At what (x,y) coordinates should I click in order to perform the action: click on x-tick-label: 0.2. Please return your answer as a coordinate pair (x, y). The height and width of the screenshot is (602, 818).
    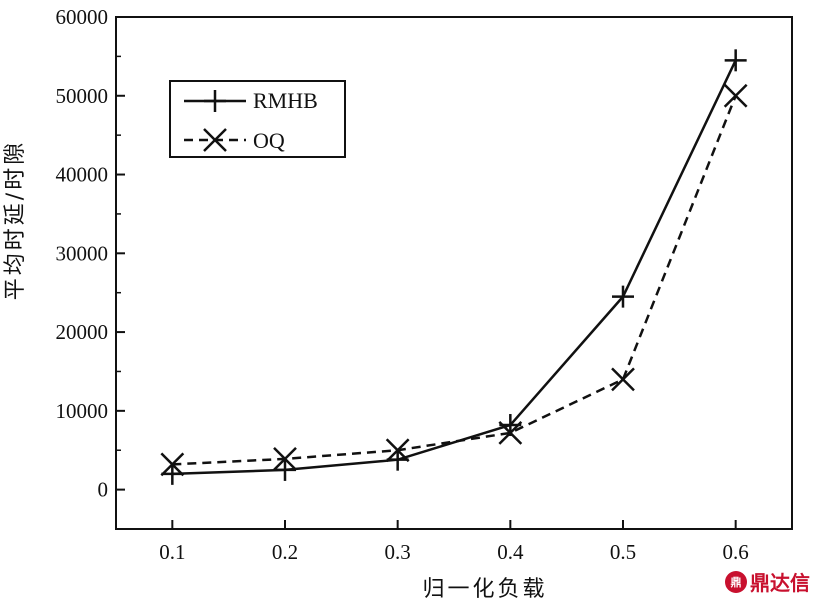
    Looking at the image, I should click on (285, 552).